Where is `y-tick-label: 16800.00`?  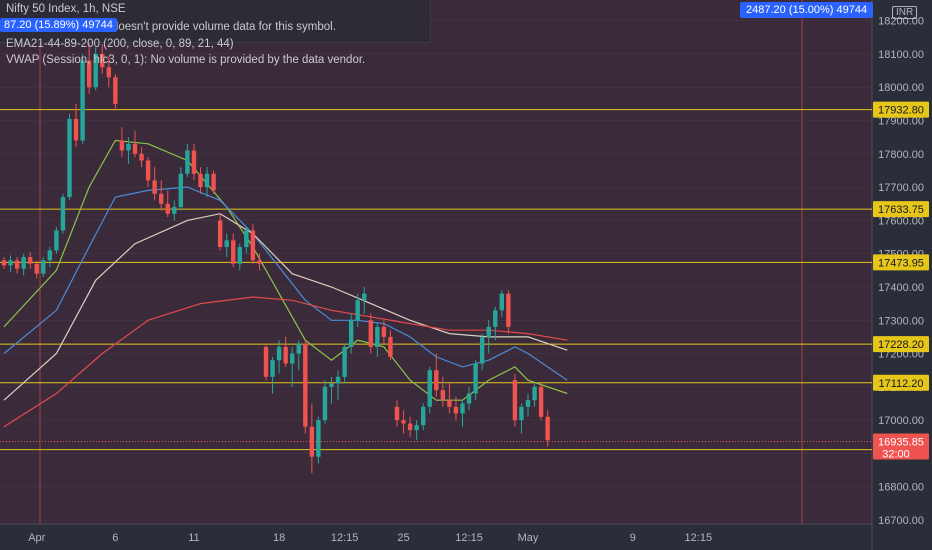
y-tick-label: 16800.00 is located at coordinates (901, 488).